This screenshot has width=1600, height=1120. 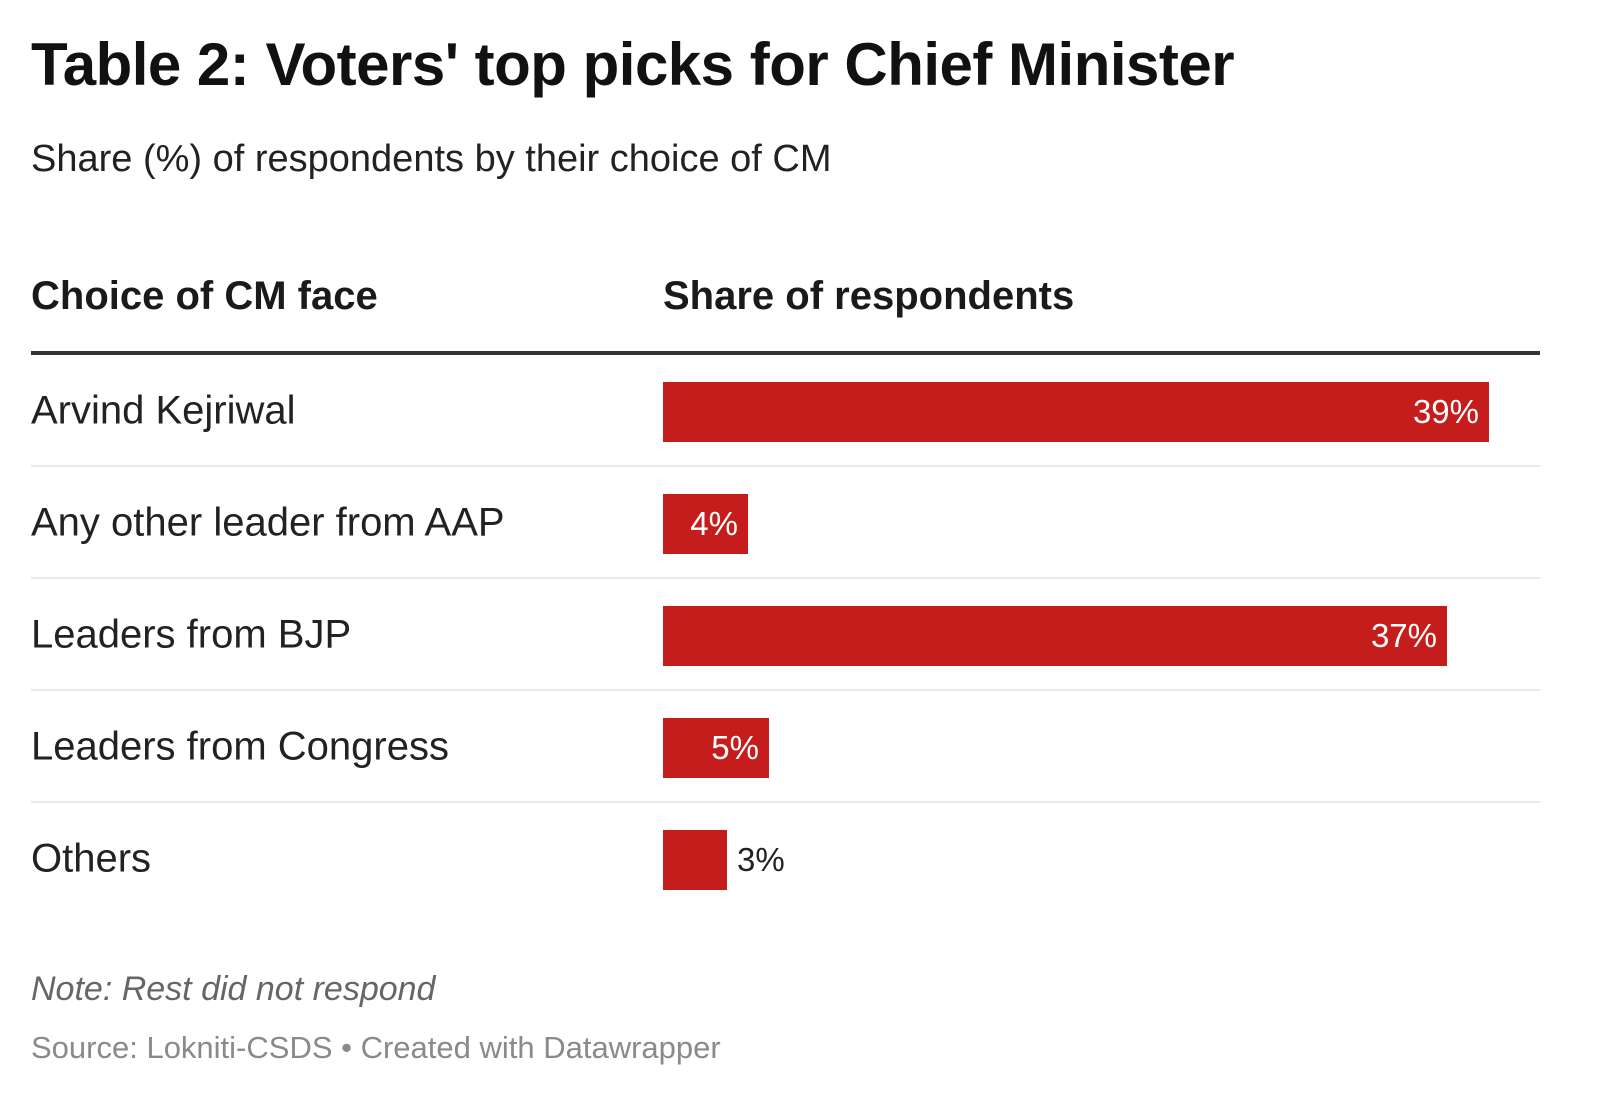 What do you see at coordinates (785, 859) in the screenshot?
I see `table-row: Others 3%` at bounding box center [785, 859].